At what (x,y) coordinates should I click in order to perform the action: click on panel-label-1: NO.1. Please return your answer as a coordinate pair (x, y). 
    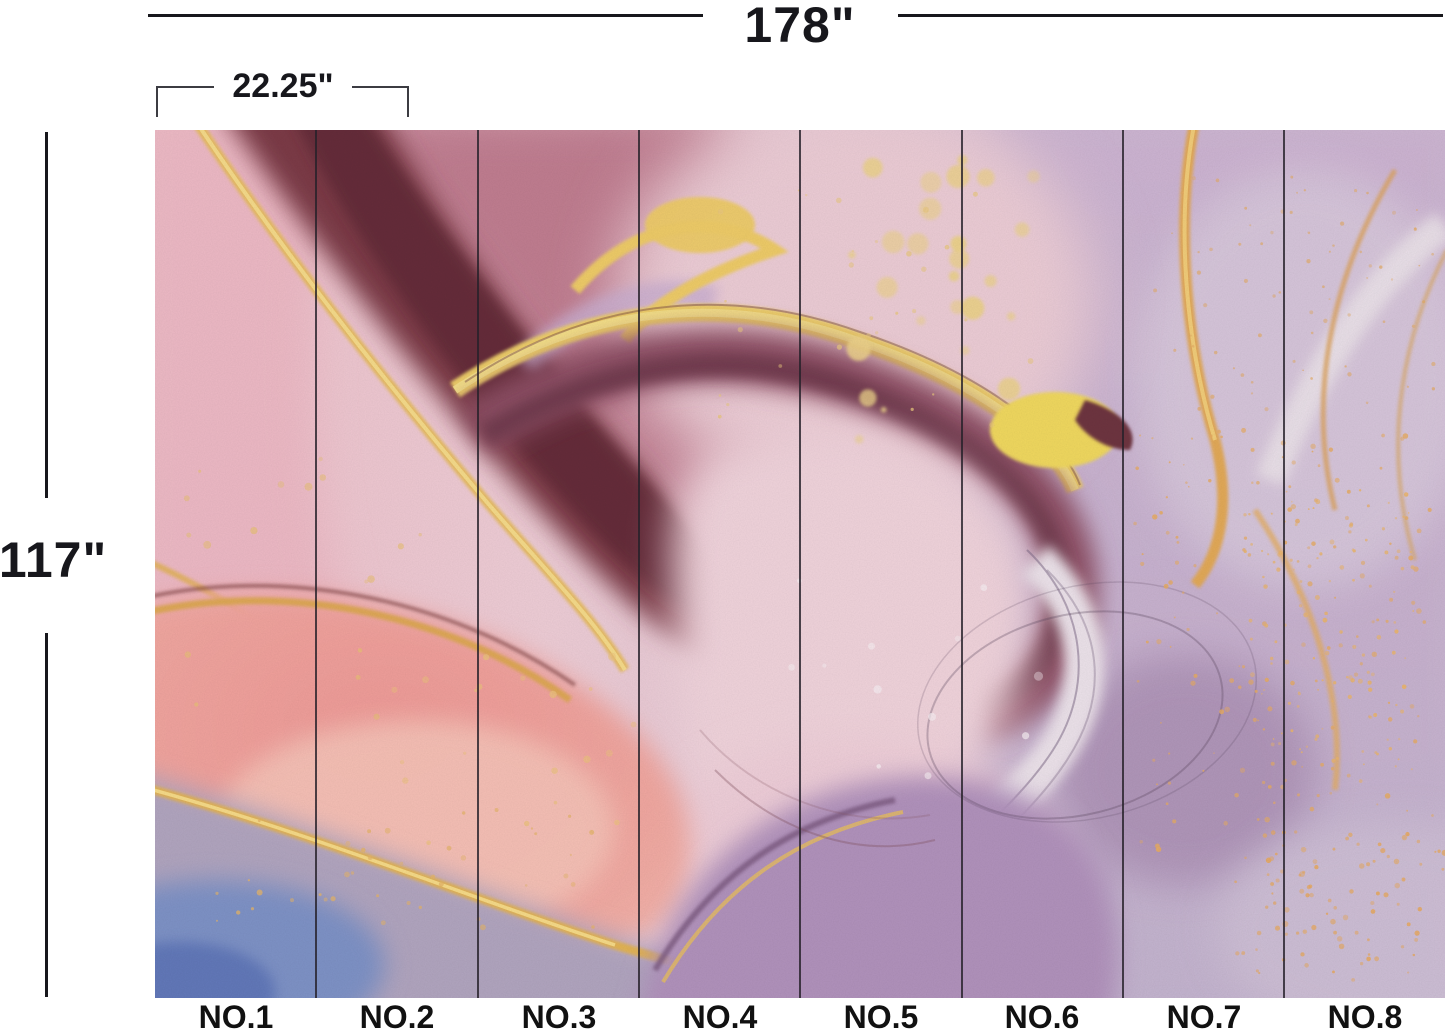
    Looking at the image, I should click on (236, 1017).